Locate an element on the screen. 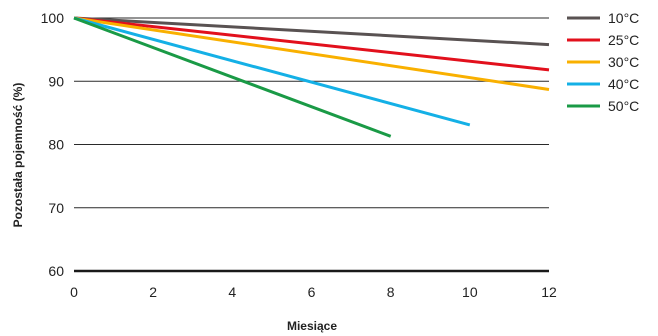  y-tick-label: 70 is located at coordinates (56, 208).